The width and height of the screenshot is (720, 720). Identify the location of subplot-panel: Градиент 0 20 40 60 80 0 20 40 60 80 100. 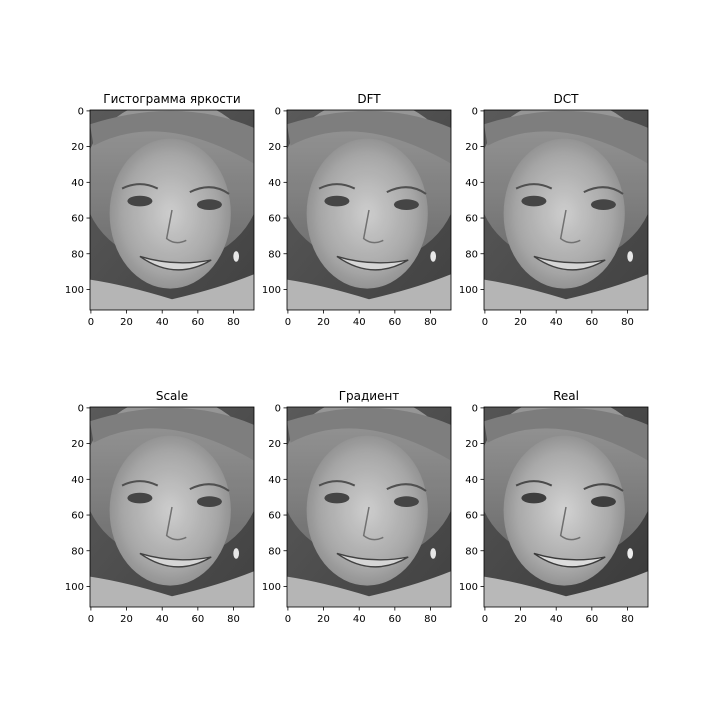
(357, 507).